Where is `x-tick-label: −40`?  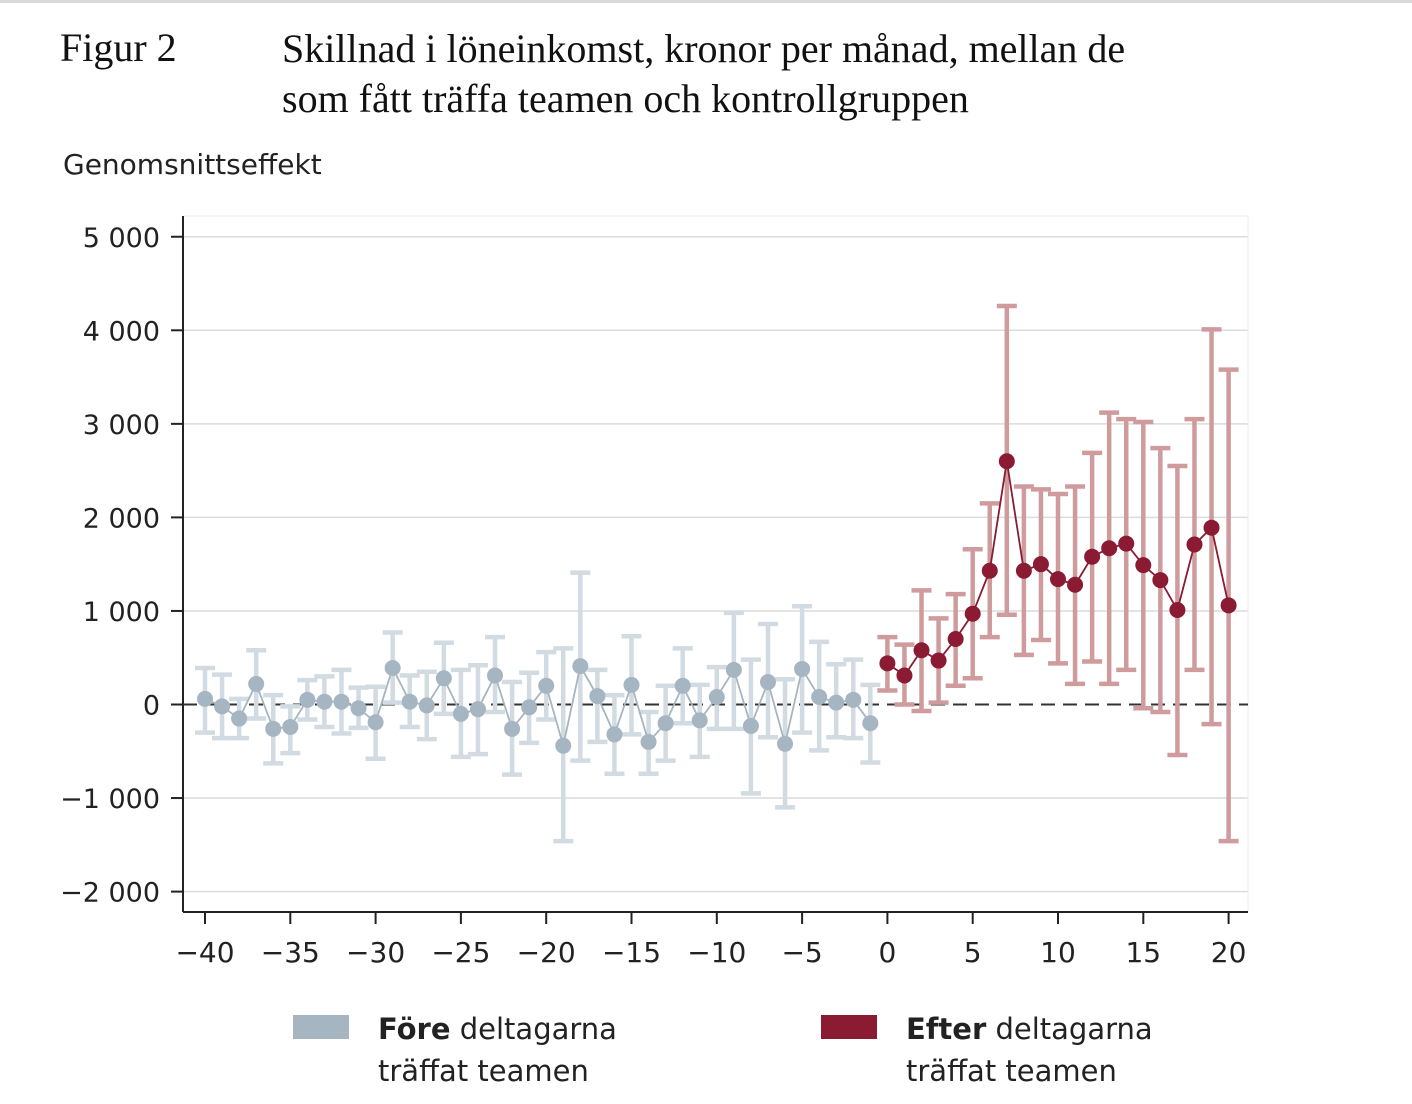
x-tick-label: −40 is located at coordinates (204, 952).